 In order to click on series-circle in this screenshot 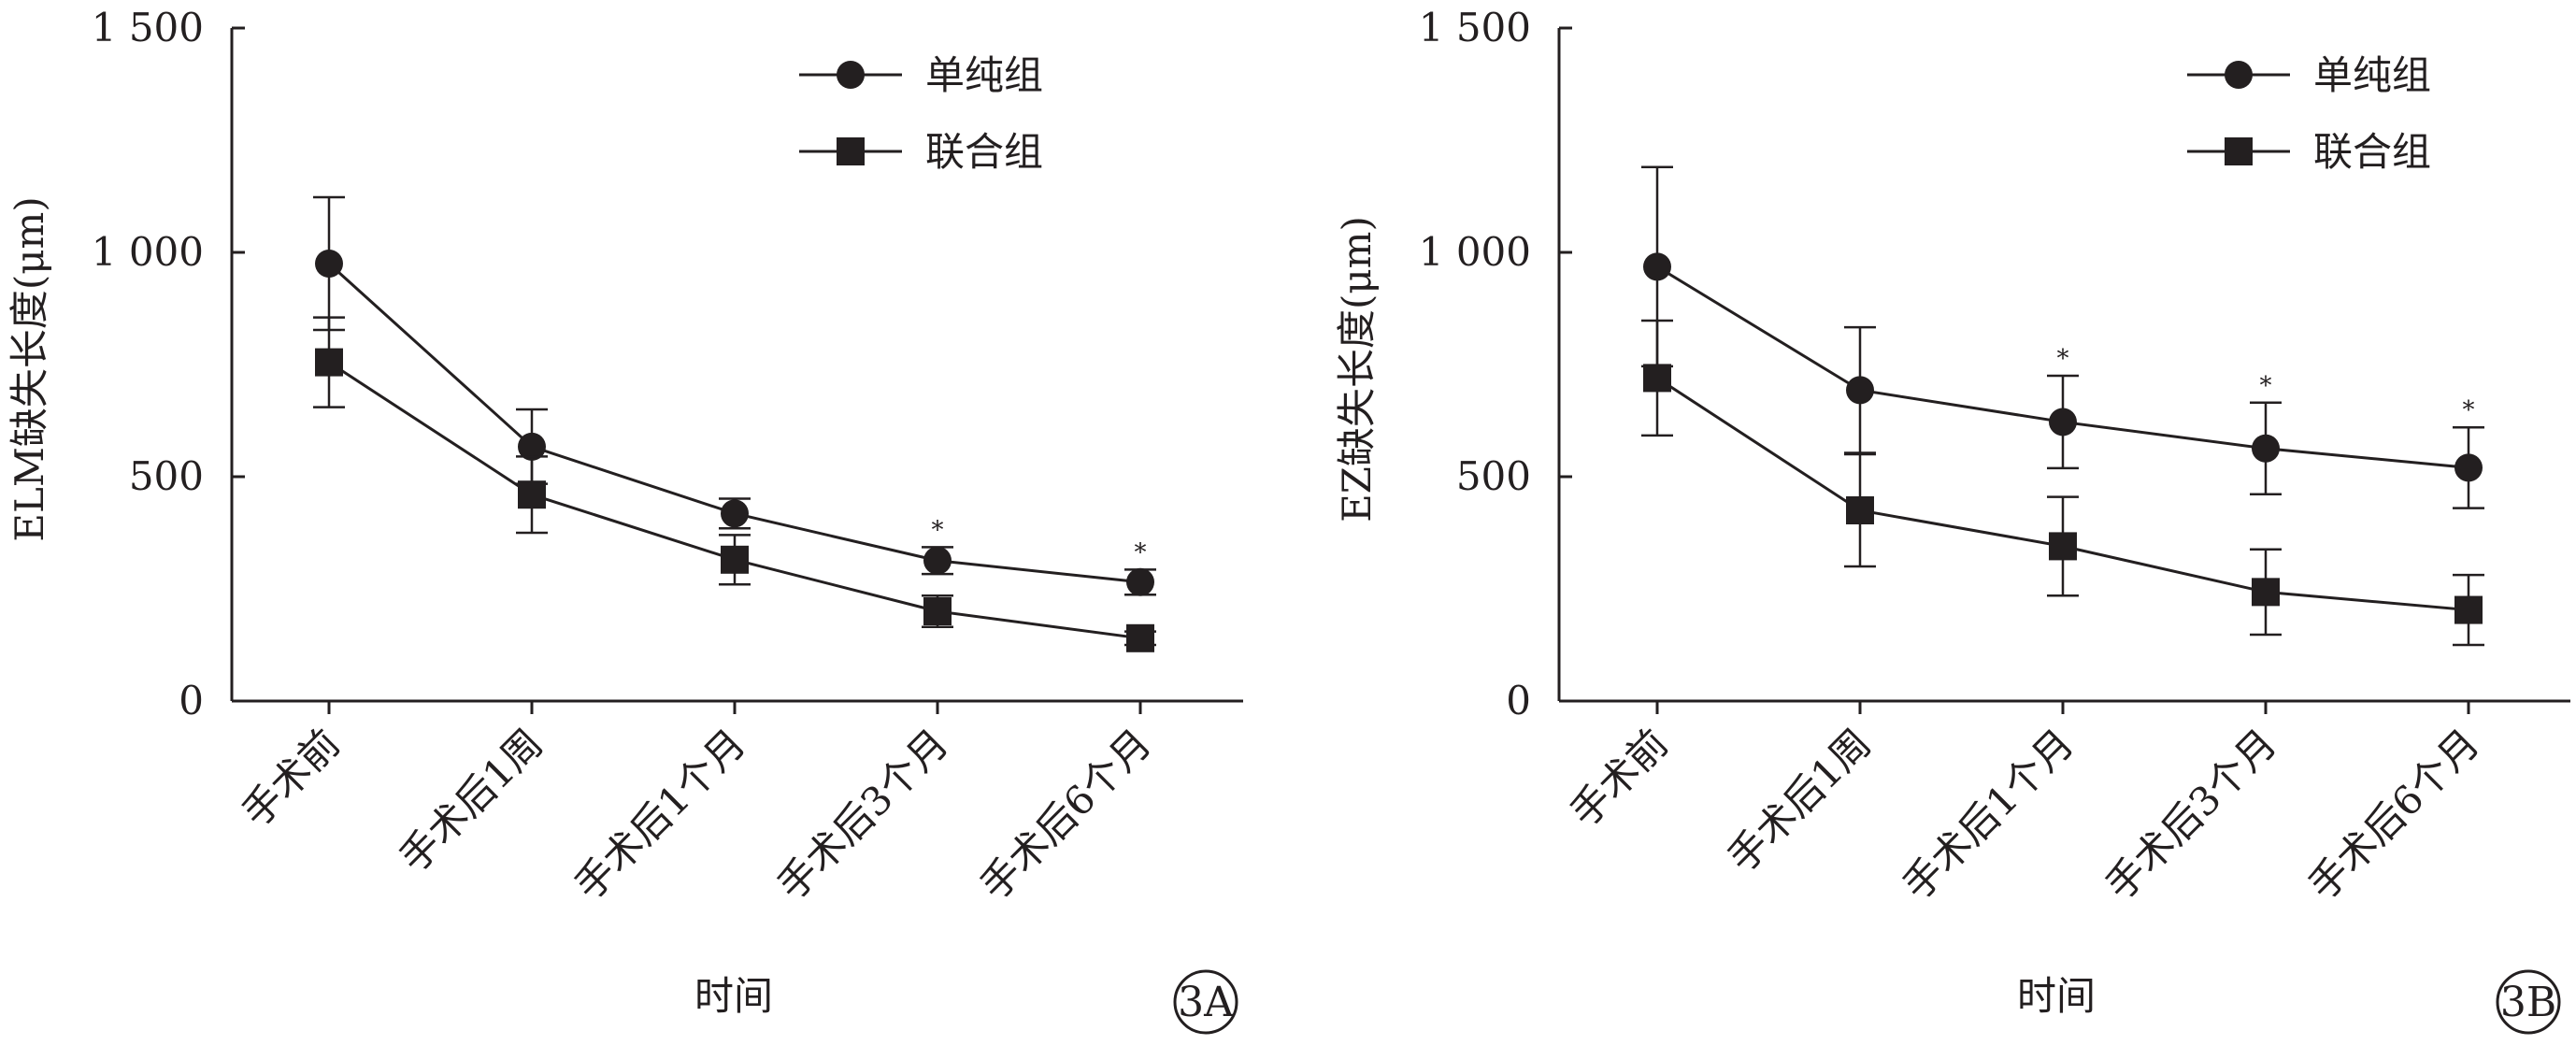, I will do `click(2062, 337)`.